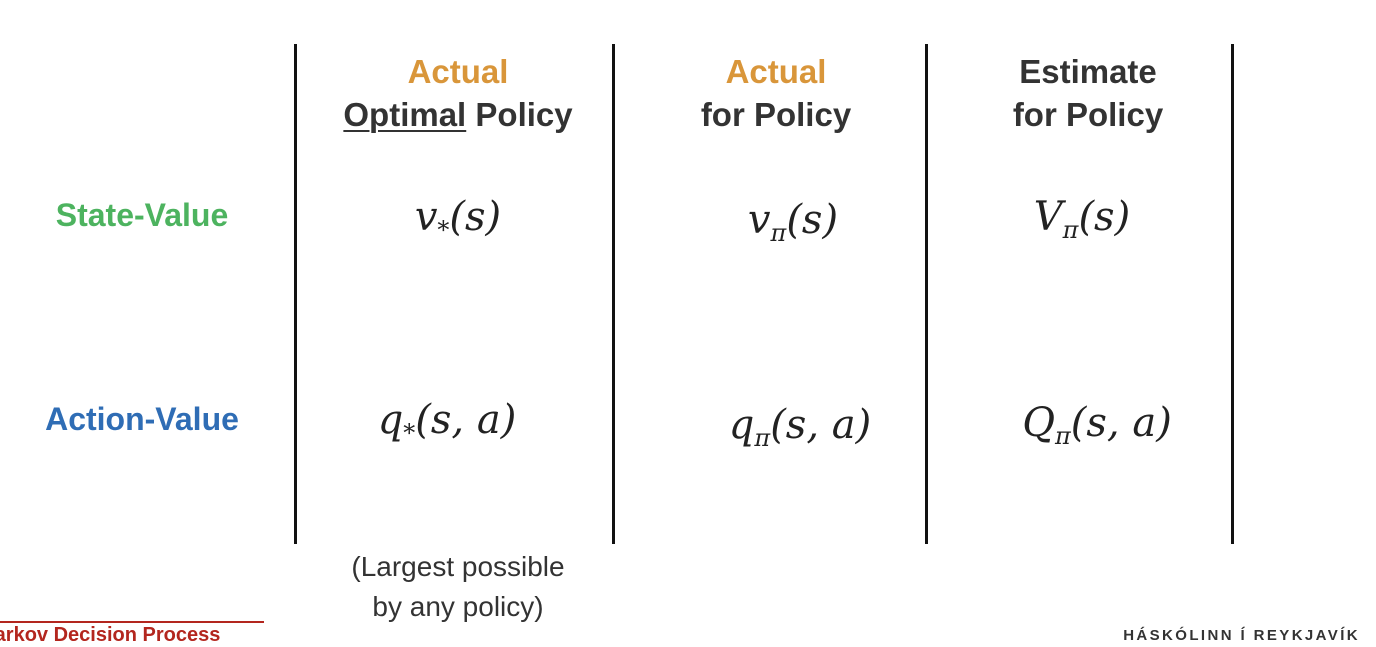  What do you see at coordinates (110, 635) in the screenshot?
I see `footer-course-title: Markov Decision Process` at bounding box center [110, 635].